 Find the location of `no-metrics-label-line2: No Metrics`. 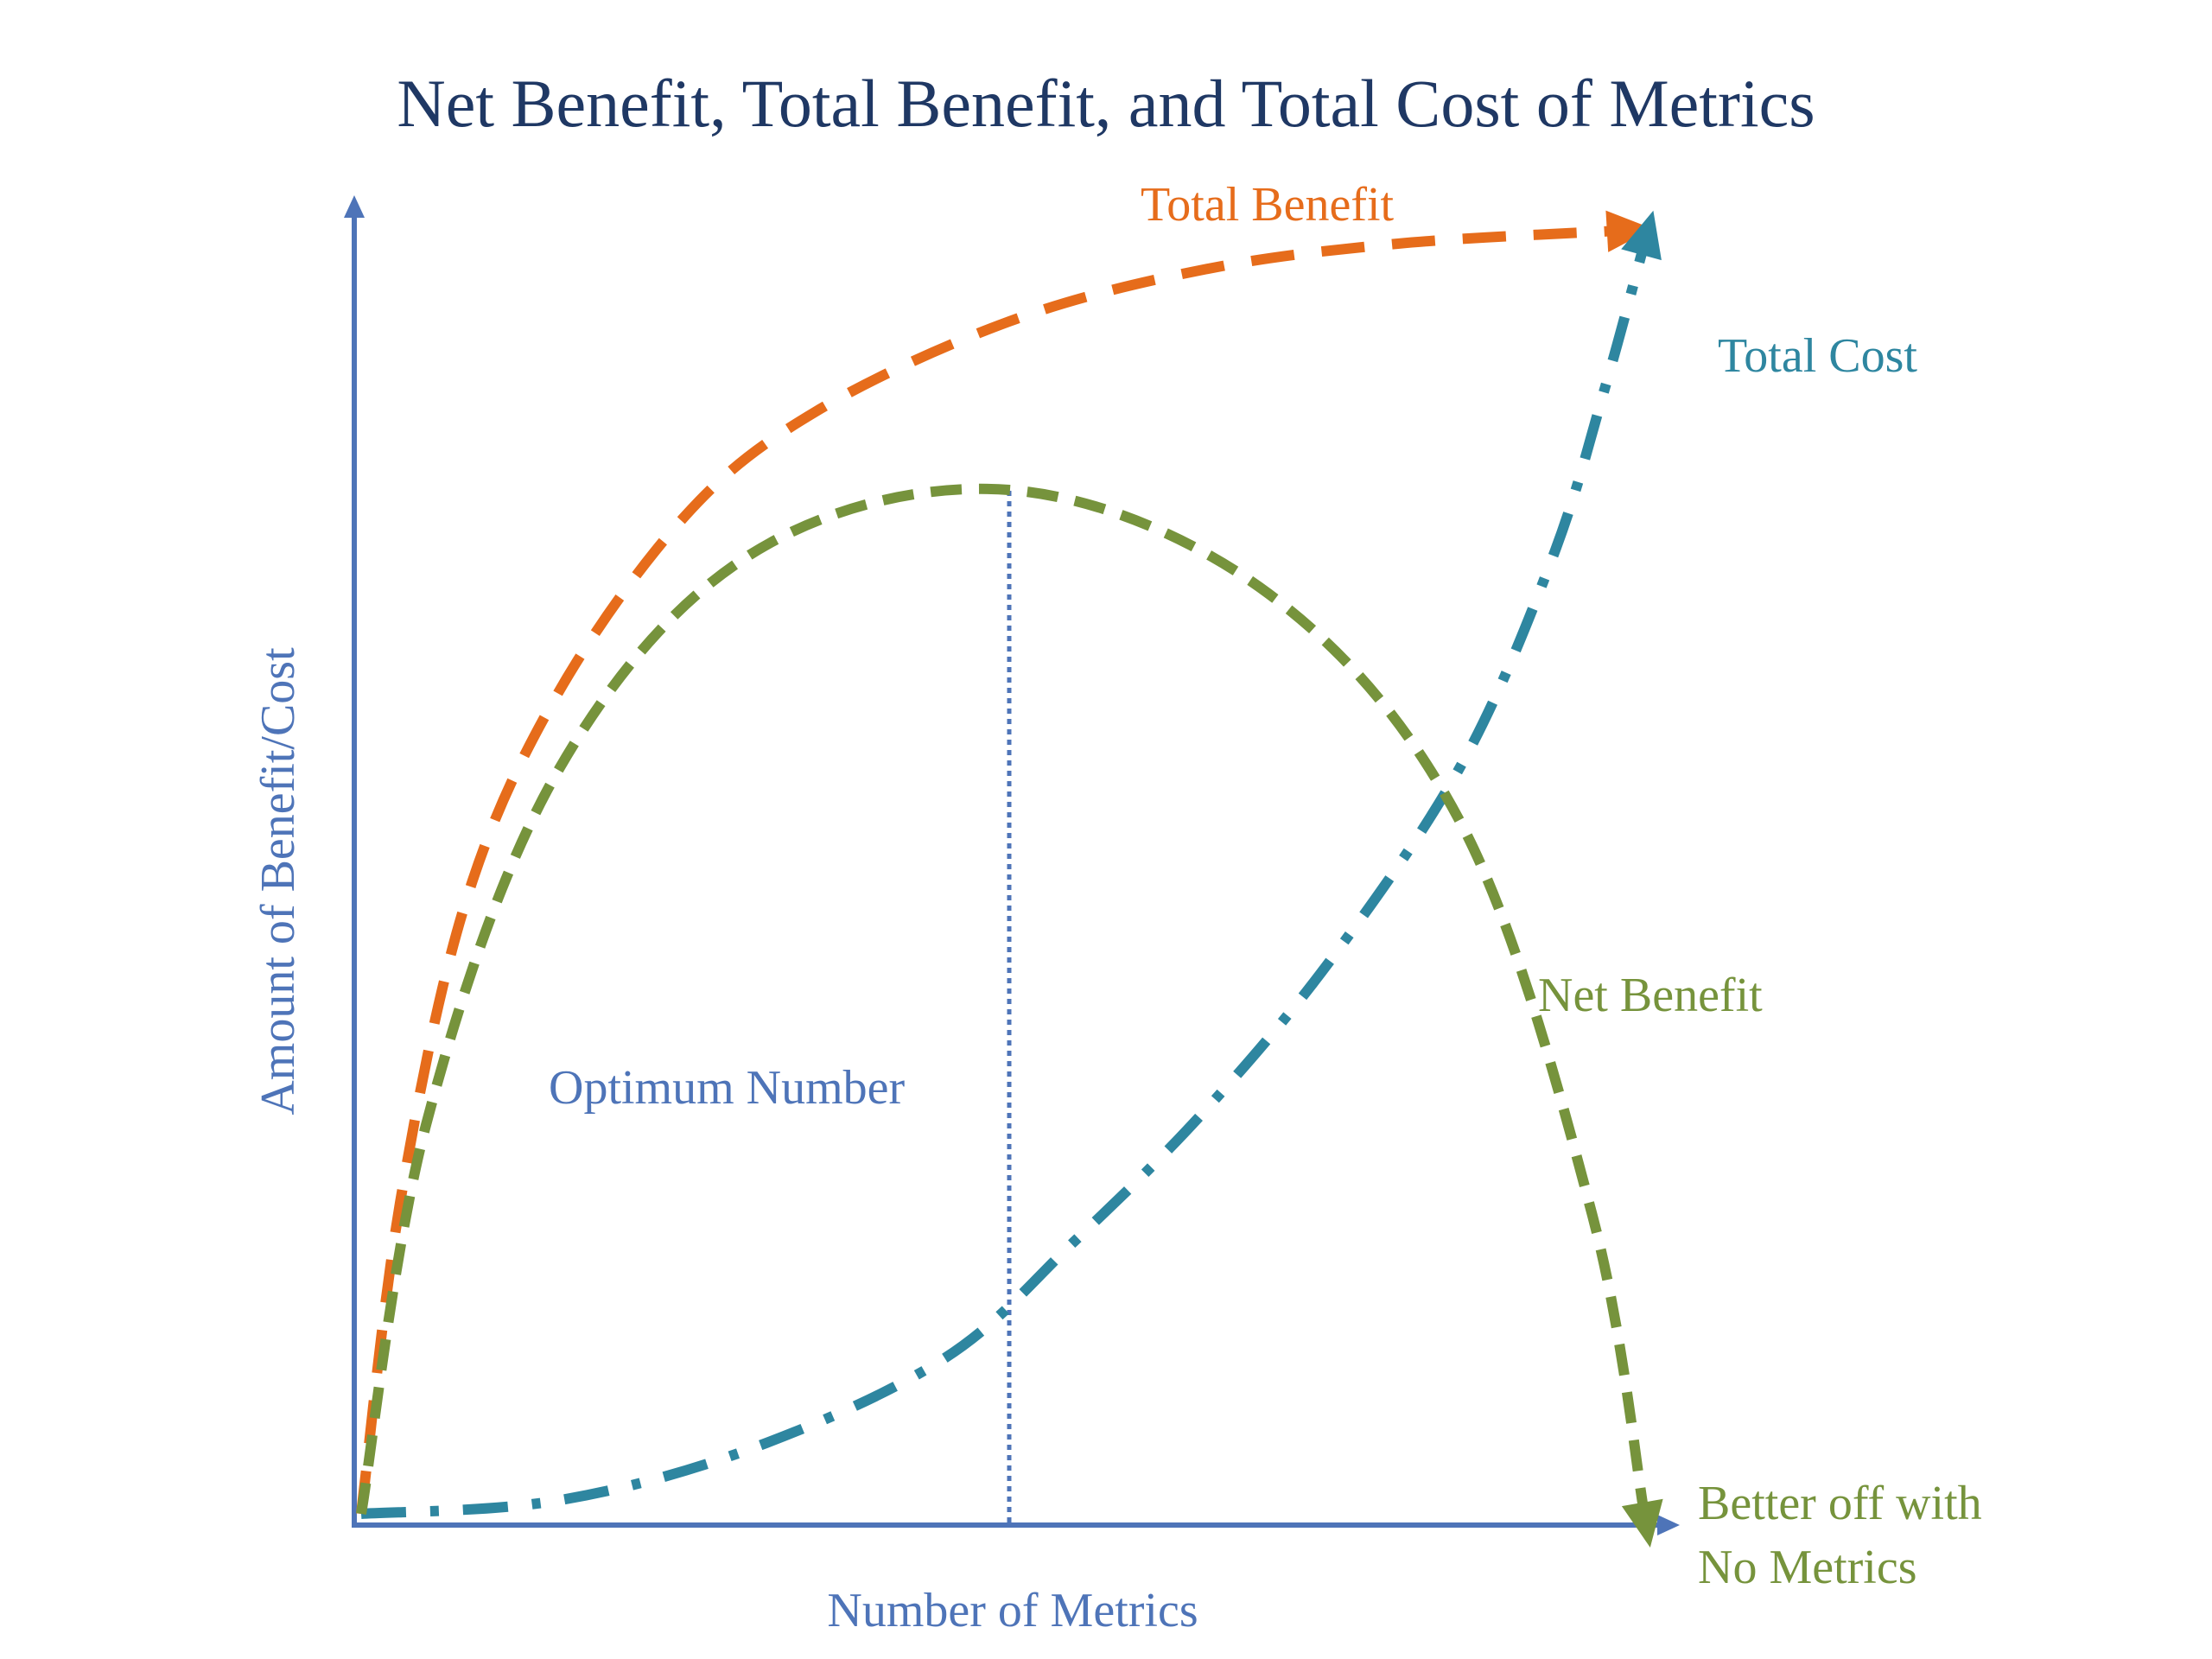

no-metrics-label-line2: No Metrics is located at coordinates (1808, 1567).